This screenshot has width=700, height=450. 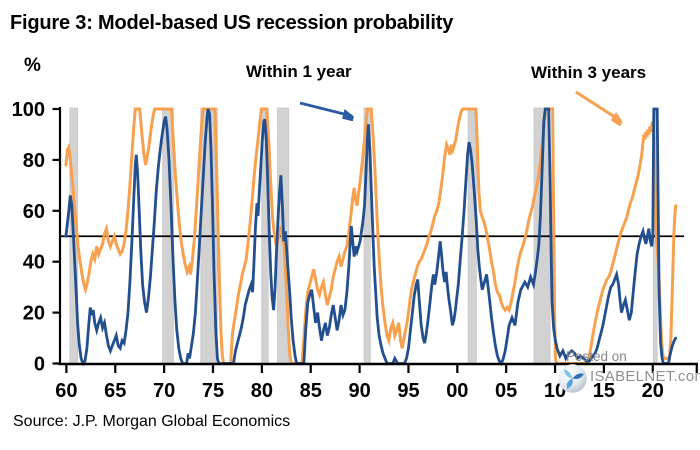 What do you see at coordinates (299, 71) in the screenshot?
I see `annotation-within-1-year: Within 1 year` at bounding box center [299, 71].